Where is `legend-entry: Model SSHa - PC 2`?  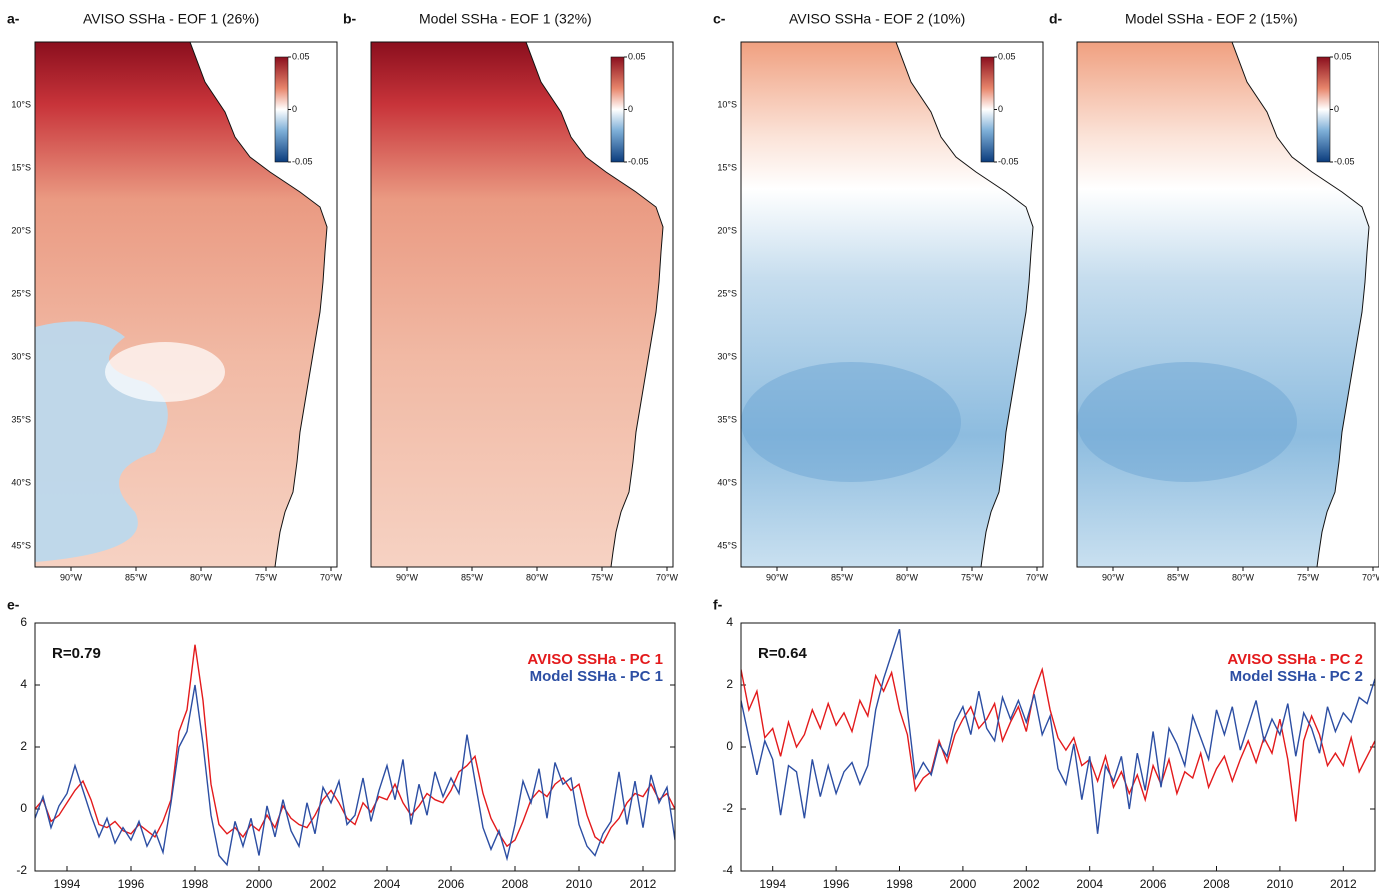
legend-entry: Model SSHa - PC 2 is located at coordinates (1296, 676).